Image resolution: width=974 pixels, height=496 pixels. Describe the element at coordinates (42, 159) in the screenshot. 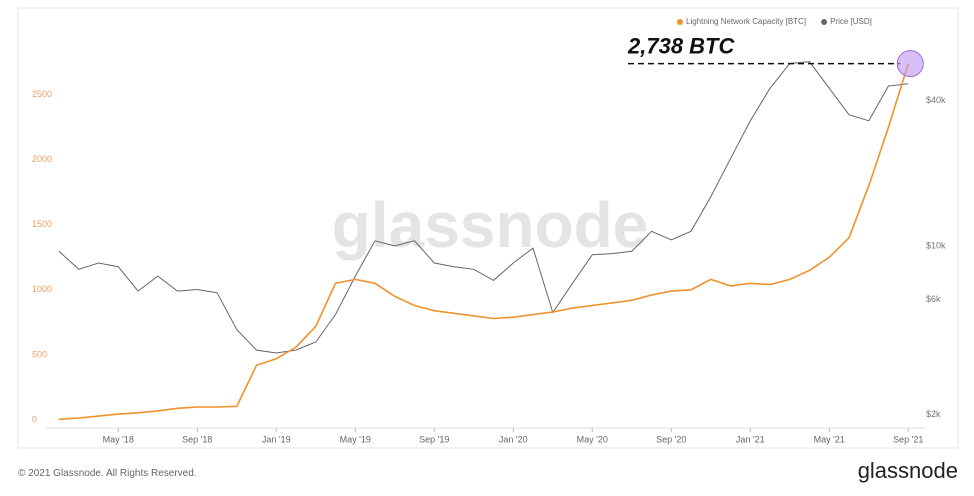

I see `y-tick-label: 2000` at that location.